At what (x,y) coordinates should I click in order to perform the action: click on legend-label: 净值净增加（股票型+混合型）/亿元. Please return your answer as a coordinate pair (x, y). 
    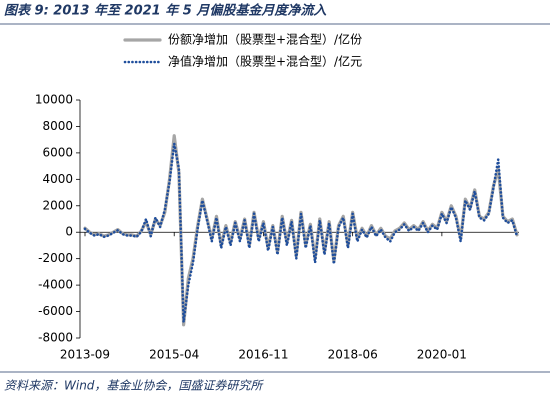
    Looking at the image, I should click on (265, 61).